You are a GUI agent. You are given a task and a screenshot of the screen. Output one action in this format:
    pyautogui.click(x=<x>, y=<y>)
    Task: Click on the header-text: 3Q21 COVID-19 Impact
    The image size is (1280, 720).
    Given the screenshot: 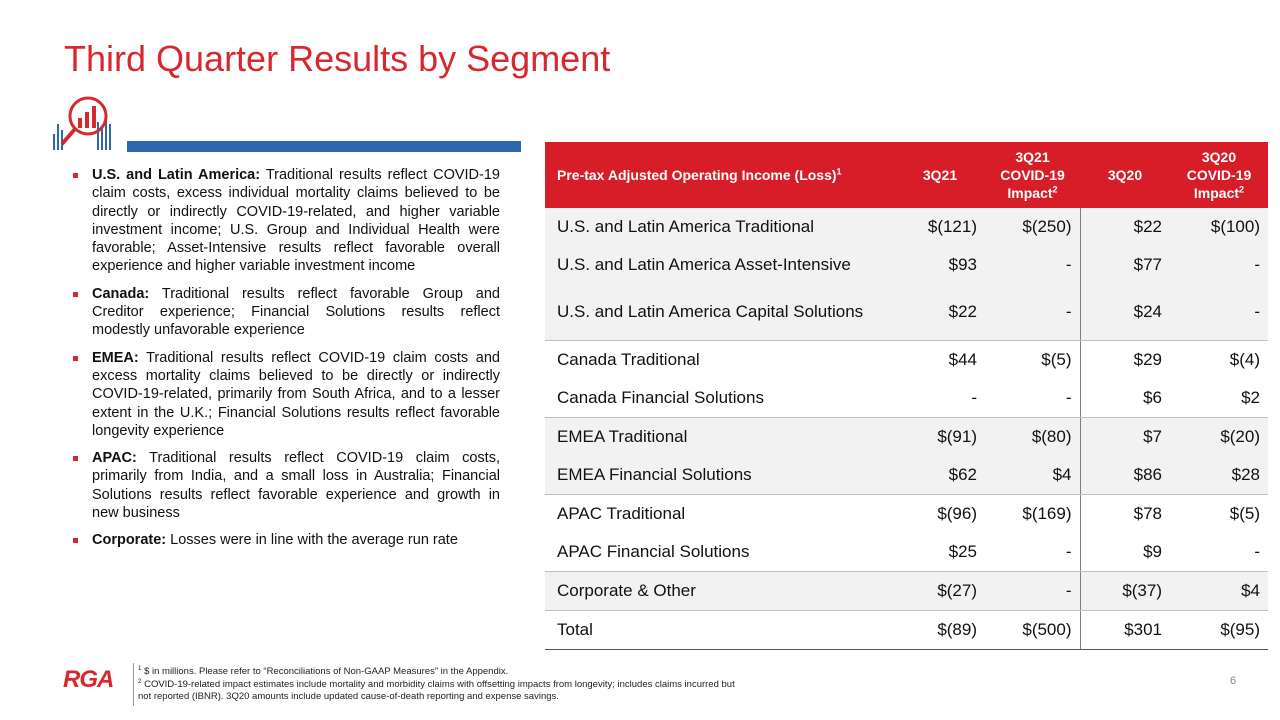 What is the action you would take?
    pyautogui.click(x=1032, y=175)
    